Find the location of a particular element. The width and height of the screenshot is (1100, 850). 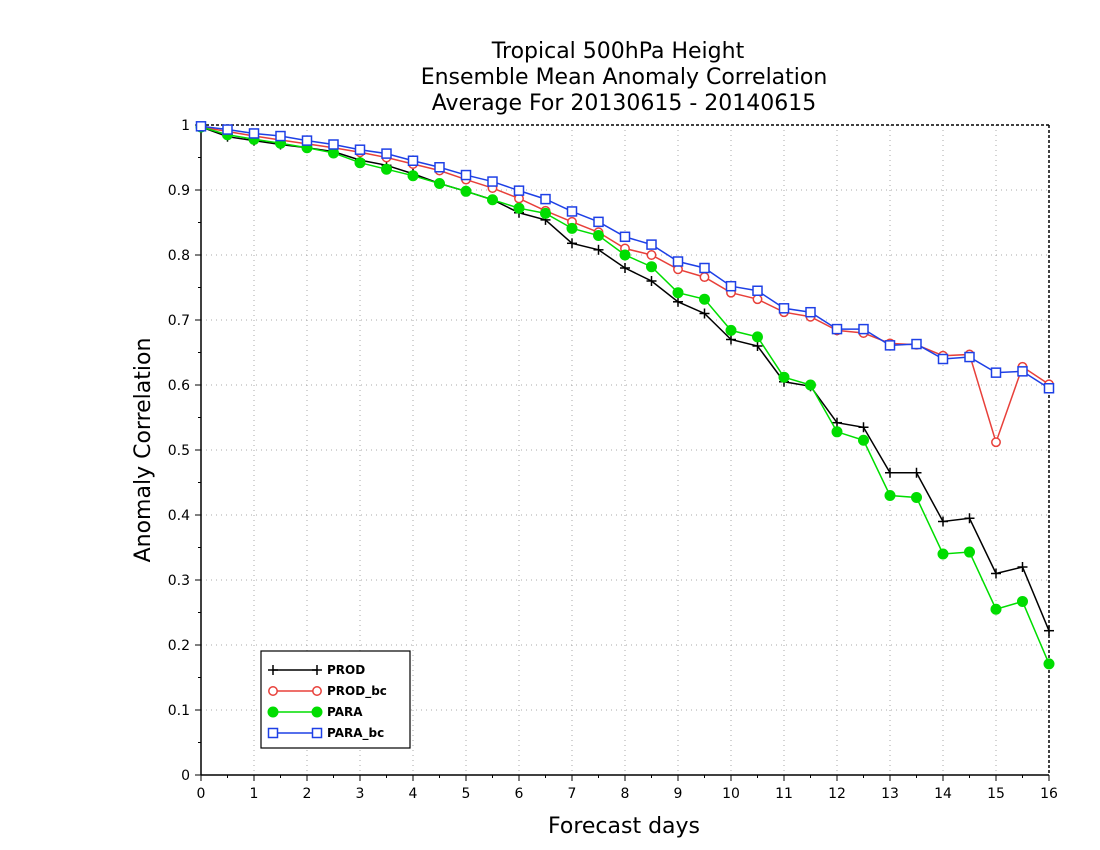

x-tick-label: 3 is located at coordinates (360, 794).